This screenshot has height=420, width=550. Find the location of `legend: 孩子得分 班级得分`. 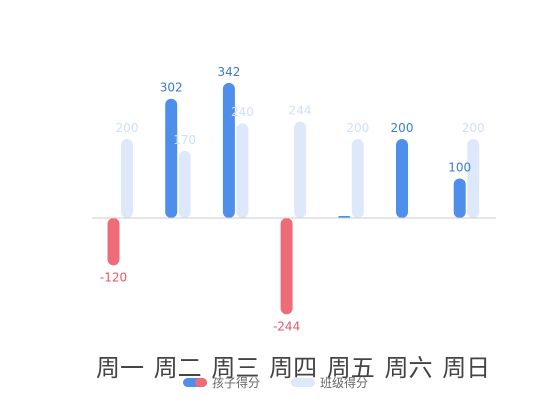

legend: 孩子得分 班级得分 is located at coordinates (275, 382).